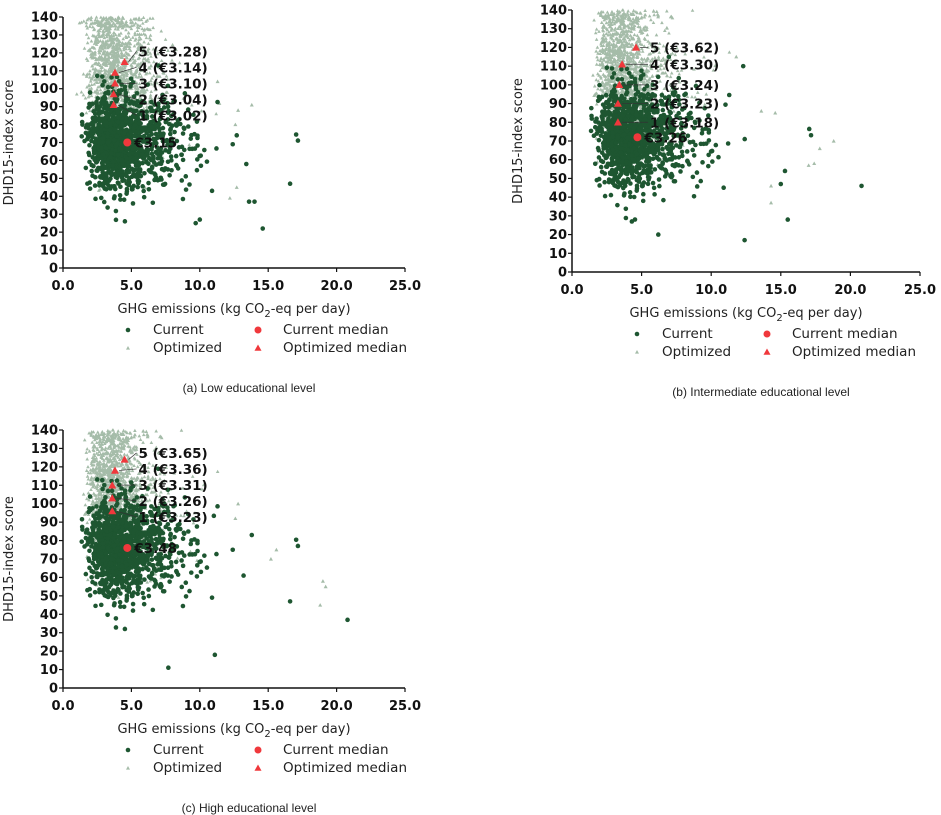  I want to click on y-tick-label: 30, so click(49, 215).